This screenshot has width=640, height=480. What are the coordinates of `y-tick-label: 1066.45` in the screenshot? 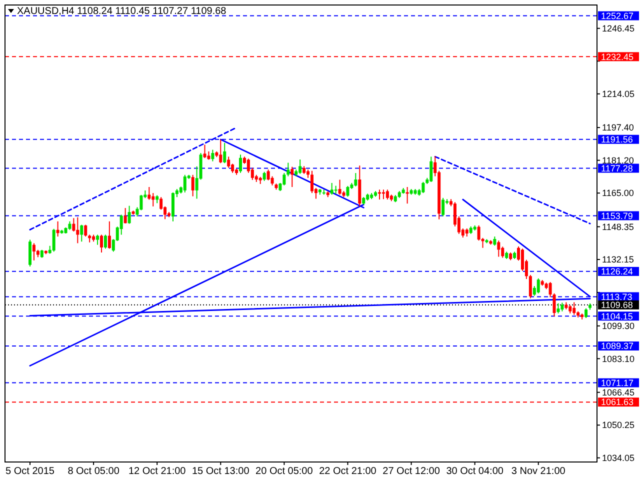 It's located at (618, 392).